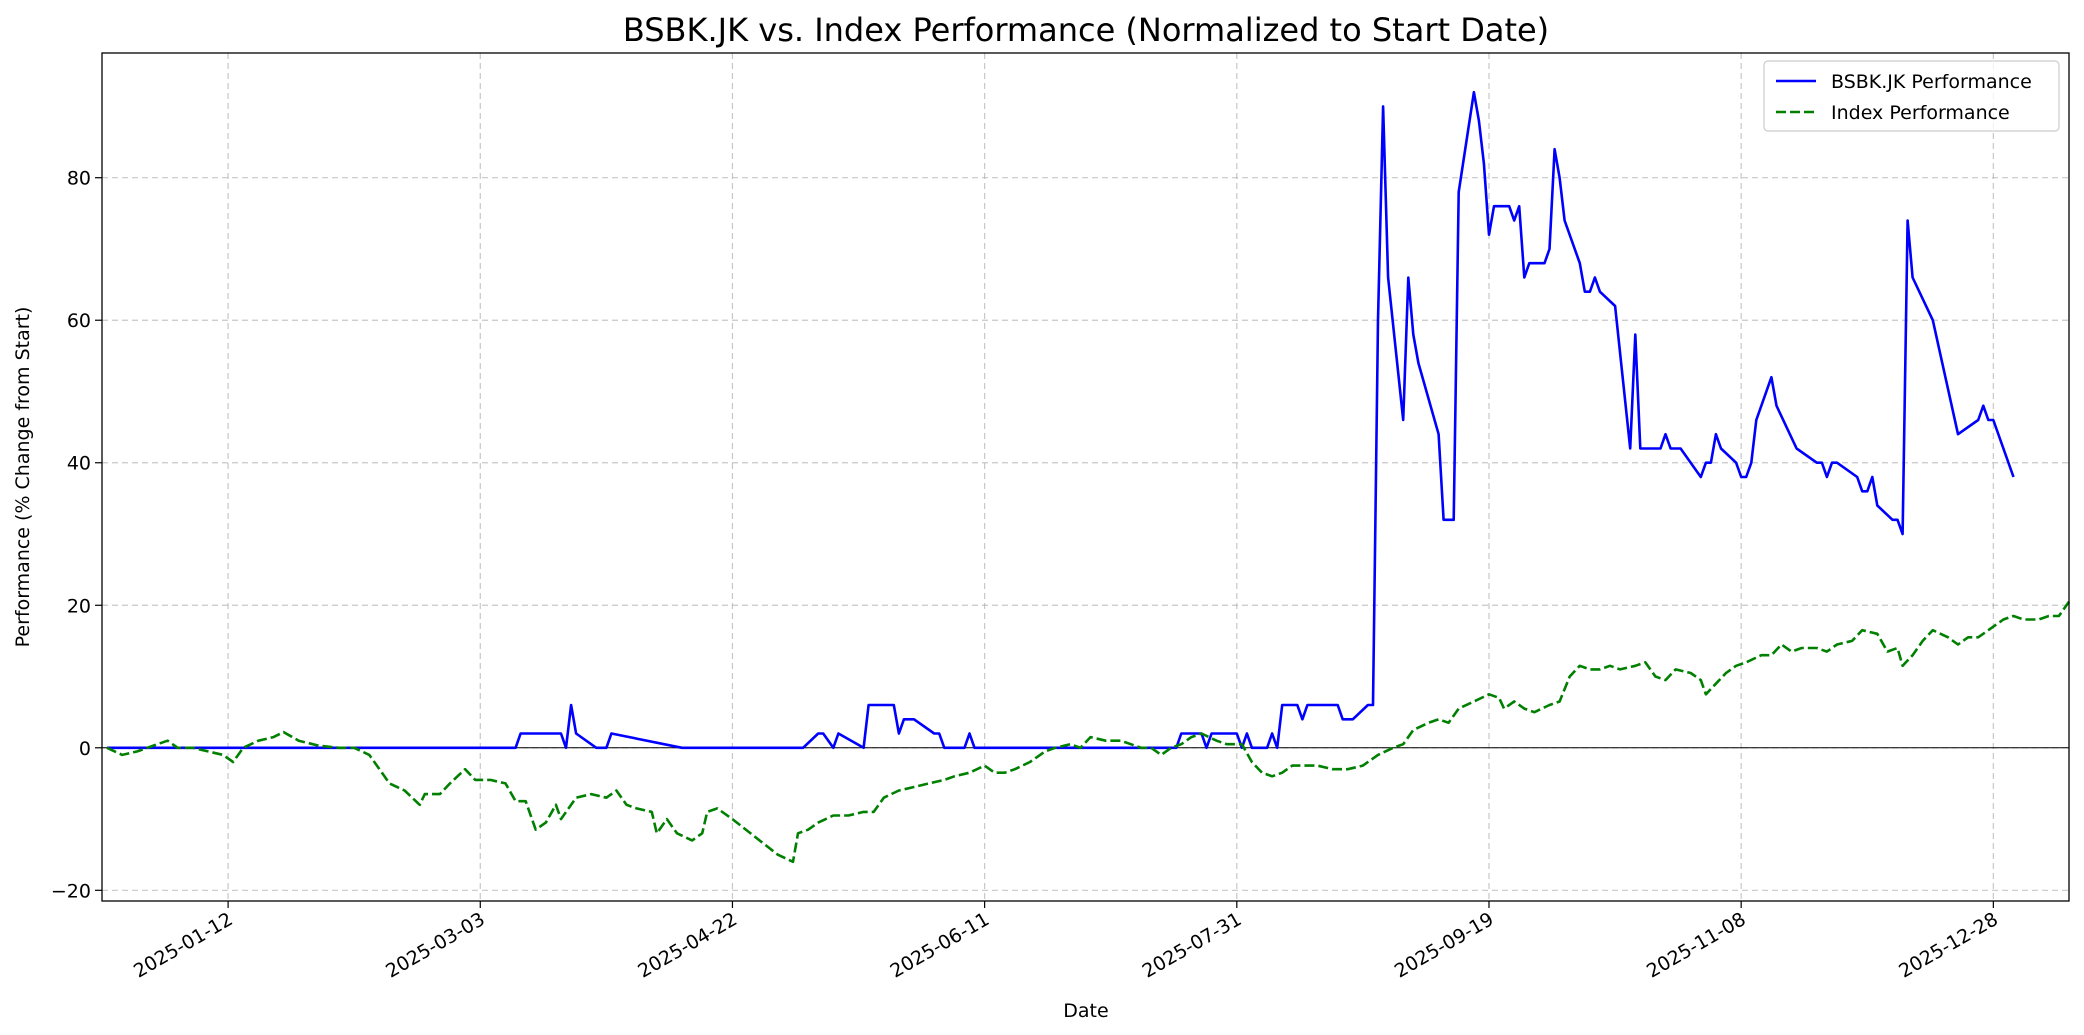 The width and height of the screenshot is (2084, 1035). What do you see at coordinates (1931, 82) in the screenshot?
I see `legend-entry-label: BSBK.JK Performance` at bounding box center [1931, 82].